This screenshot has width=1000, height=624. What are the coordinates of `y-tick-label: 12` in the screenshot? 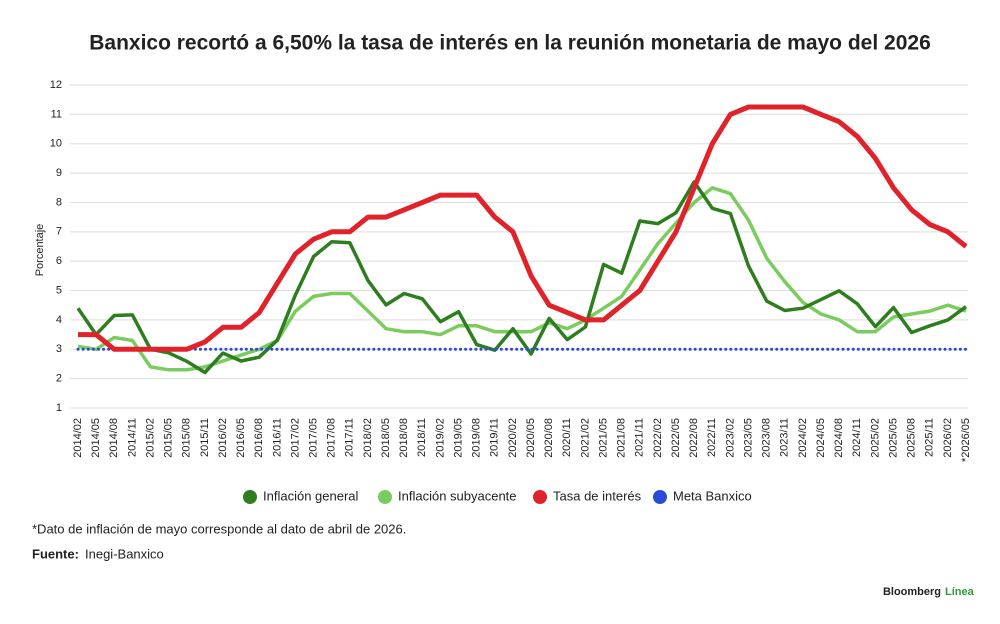 It's located at (56, 85).